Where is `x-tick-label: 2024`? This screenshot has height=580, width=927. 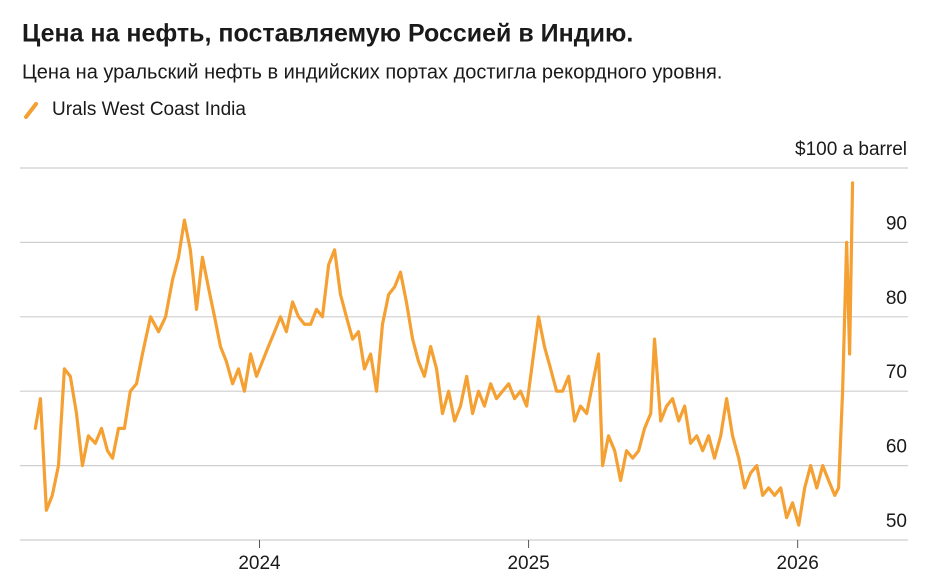 x-tick-label: 2024 is located at coordinates (259, 563).